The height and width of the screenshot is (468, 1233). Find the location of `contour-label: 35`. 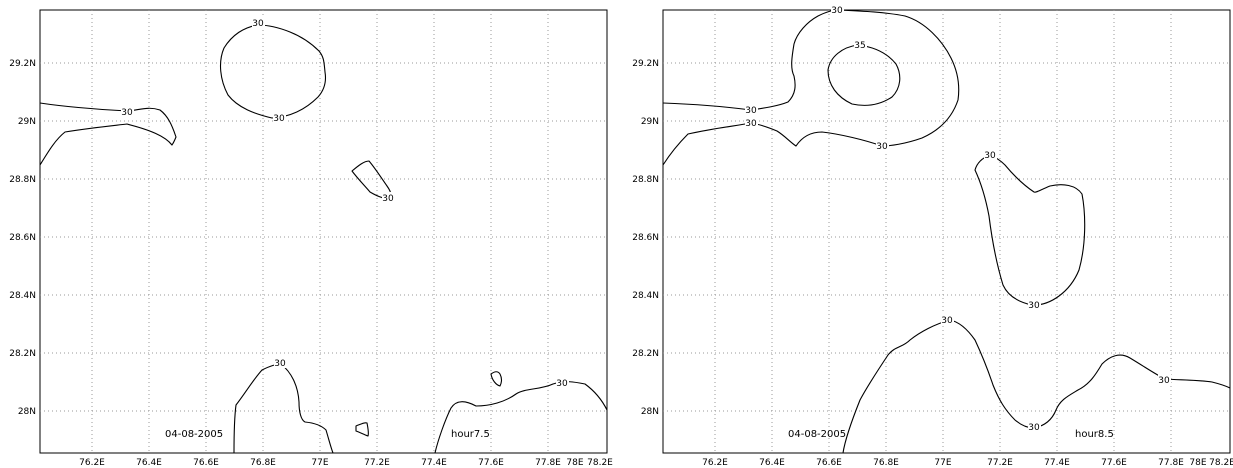

contour-label: 35 is located at coordinates (859, 46).